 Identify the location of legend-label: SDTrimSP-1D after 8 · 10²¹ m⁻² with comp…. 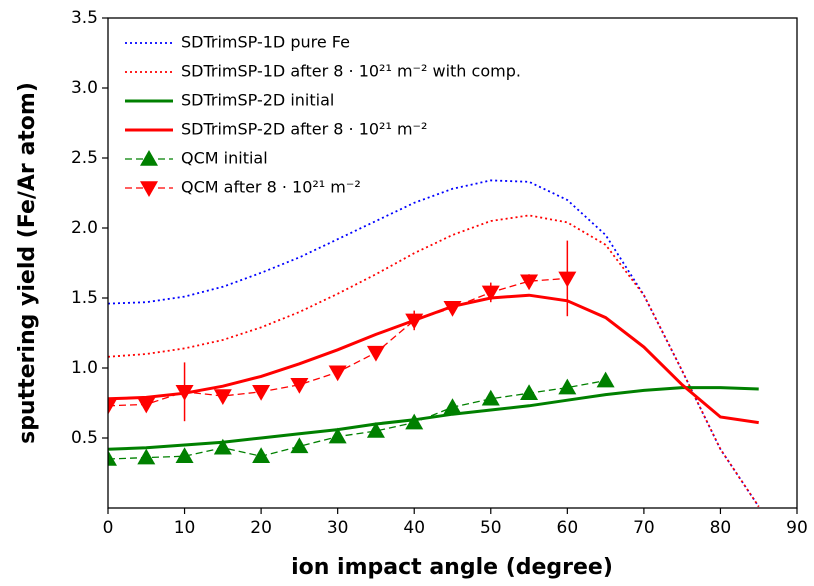
(351, 71).